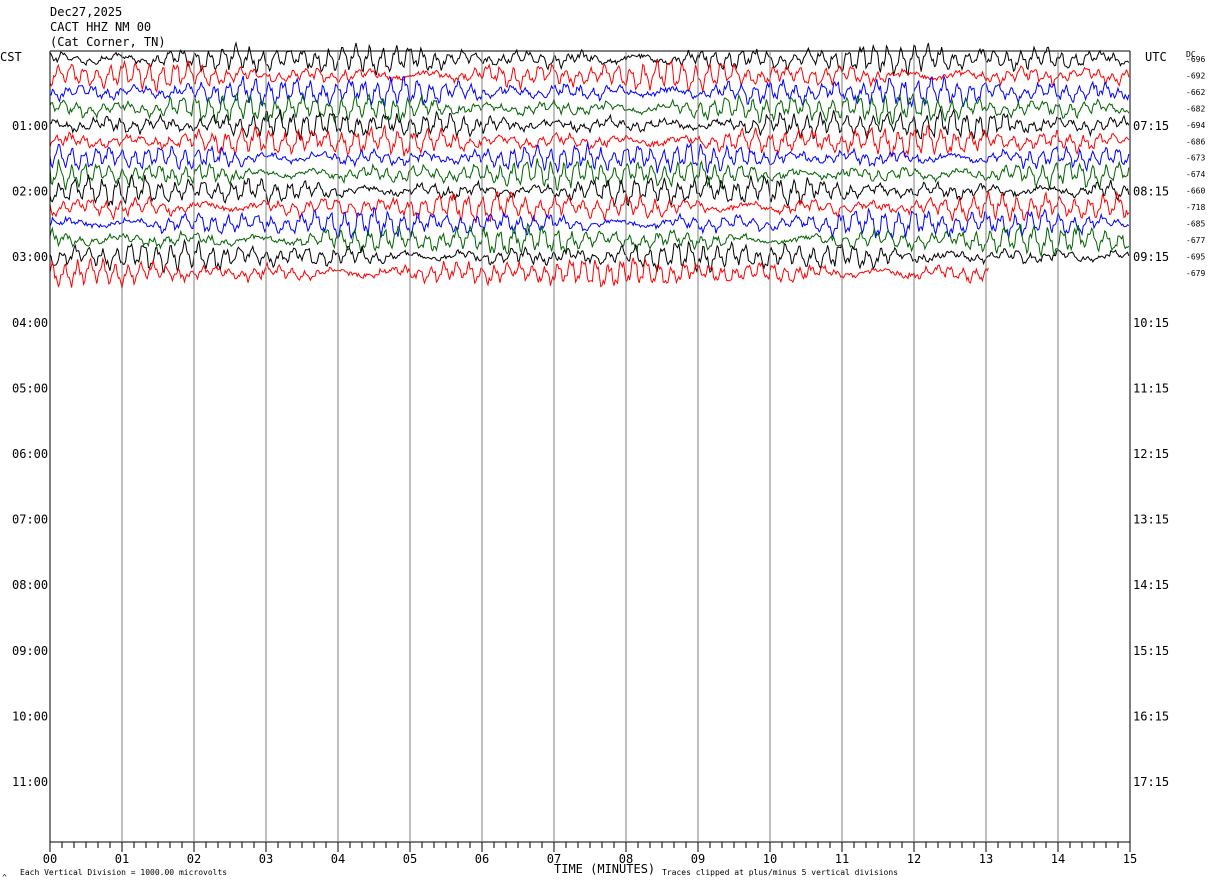 The height and width of the screenshot is (886, 1210). Describe the element at coordinates (1195, 207) in the screenshot. I see `dc-offset-label: -718` at that location.